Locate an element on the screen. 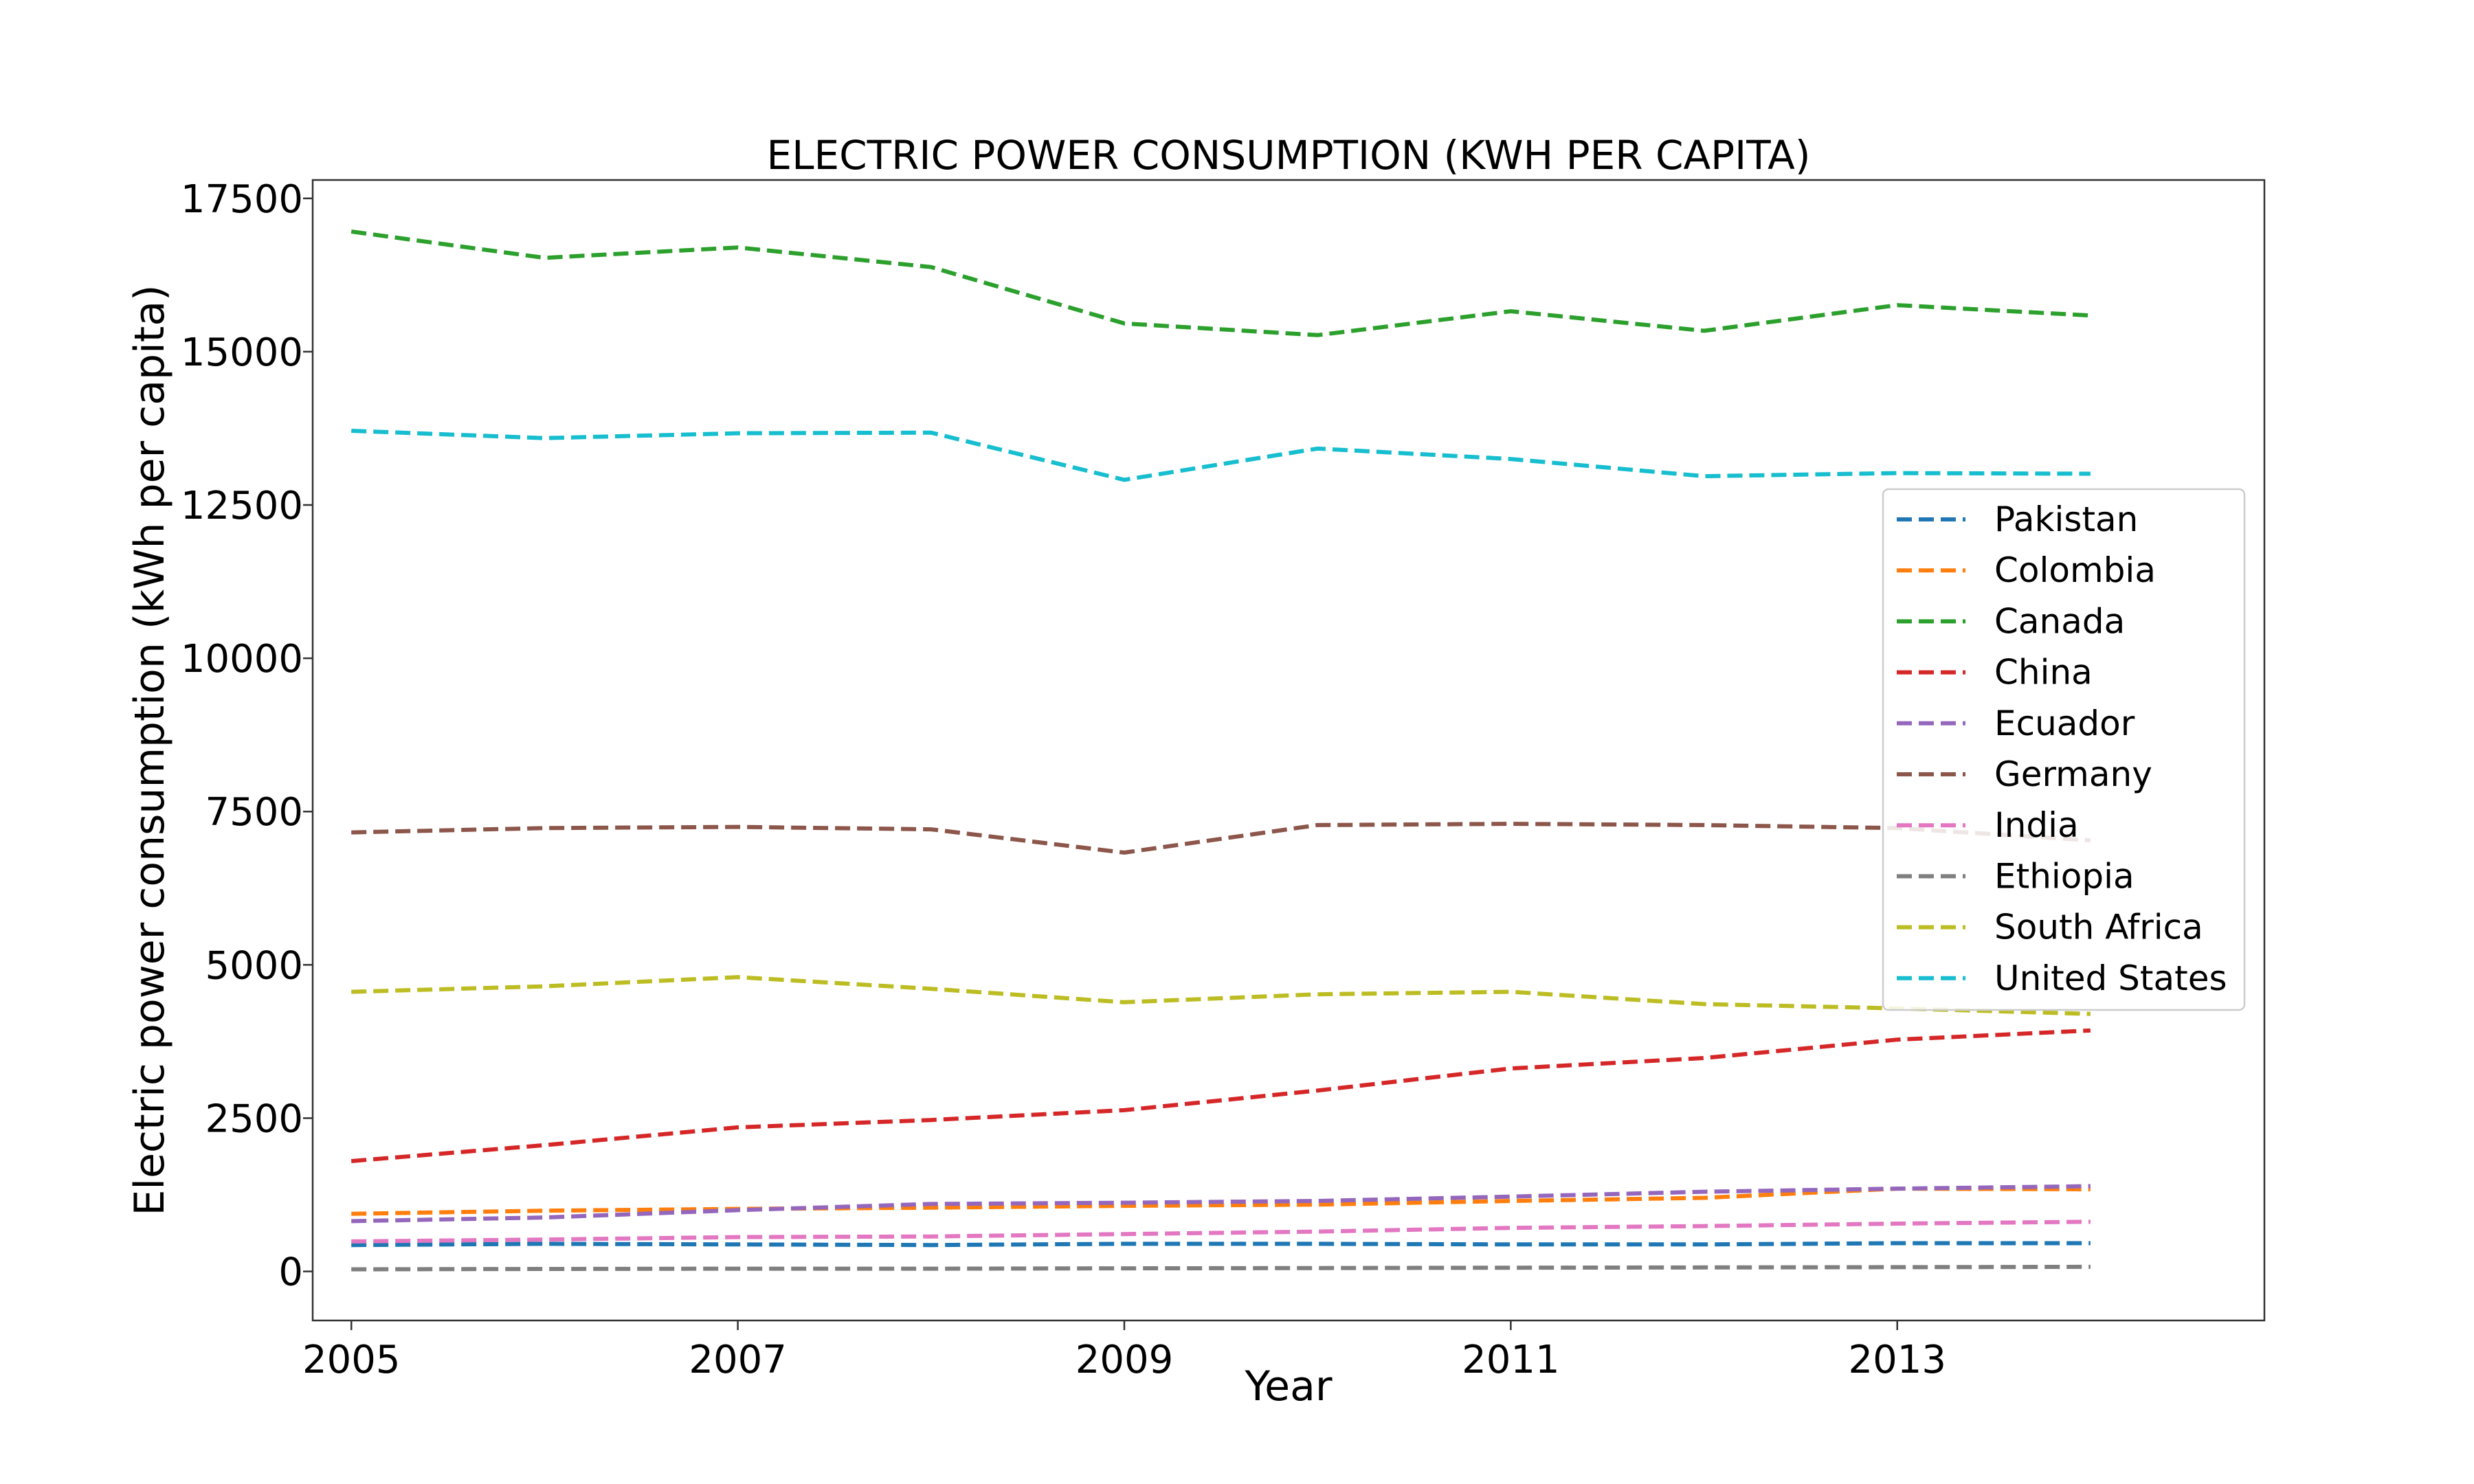 Image resolution: width=2474 pixels, height=1484 pixels. series-line-south-africa is located at coordinates (1221, 995).